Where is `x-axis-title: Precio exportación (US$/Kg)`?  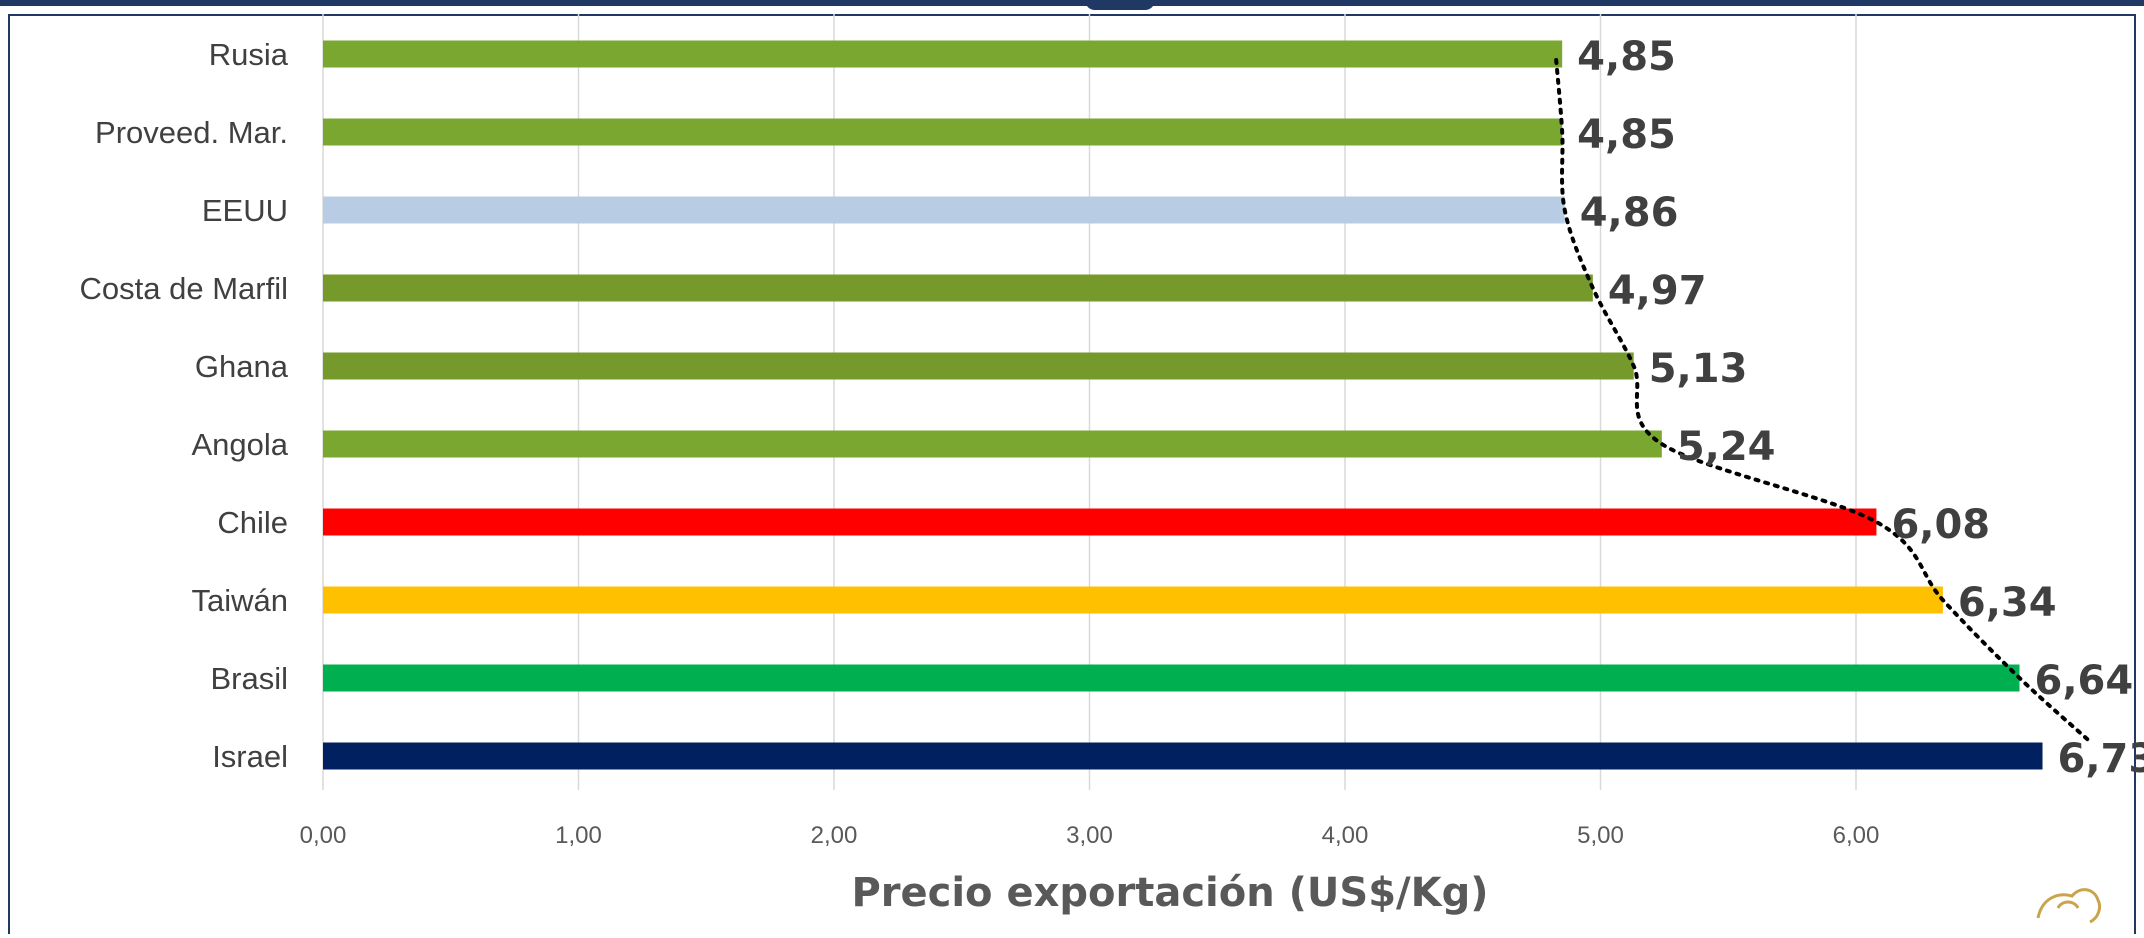 x-axis-title: Precio exportación (US$/Kg) is located at coordinates (1169, 893).